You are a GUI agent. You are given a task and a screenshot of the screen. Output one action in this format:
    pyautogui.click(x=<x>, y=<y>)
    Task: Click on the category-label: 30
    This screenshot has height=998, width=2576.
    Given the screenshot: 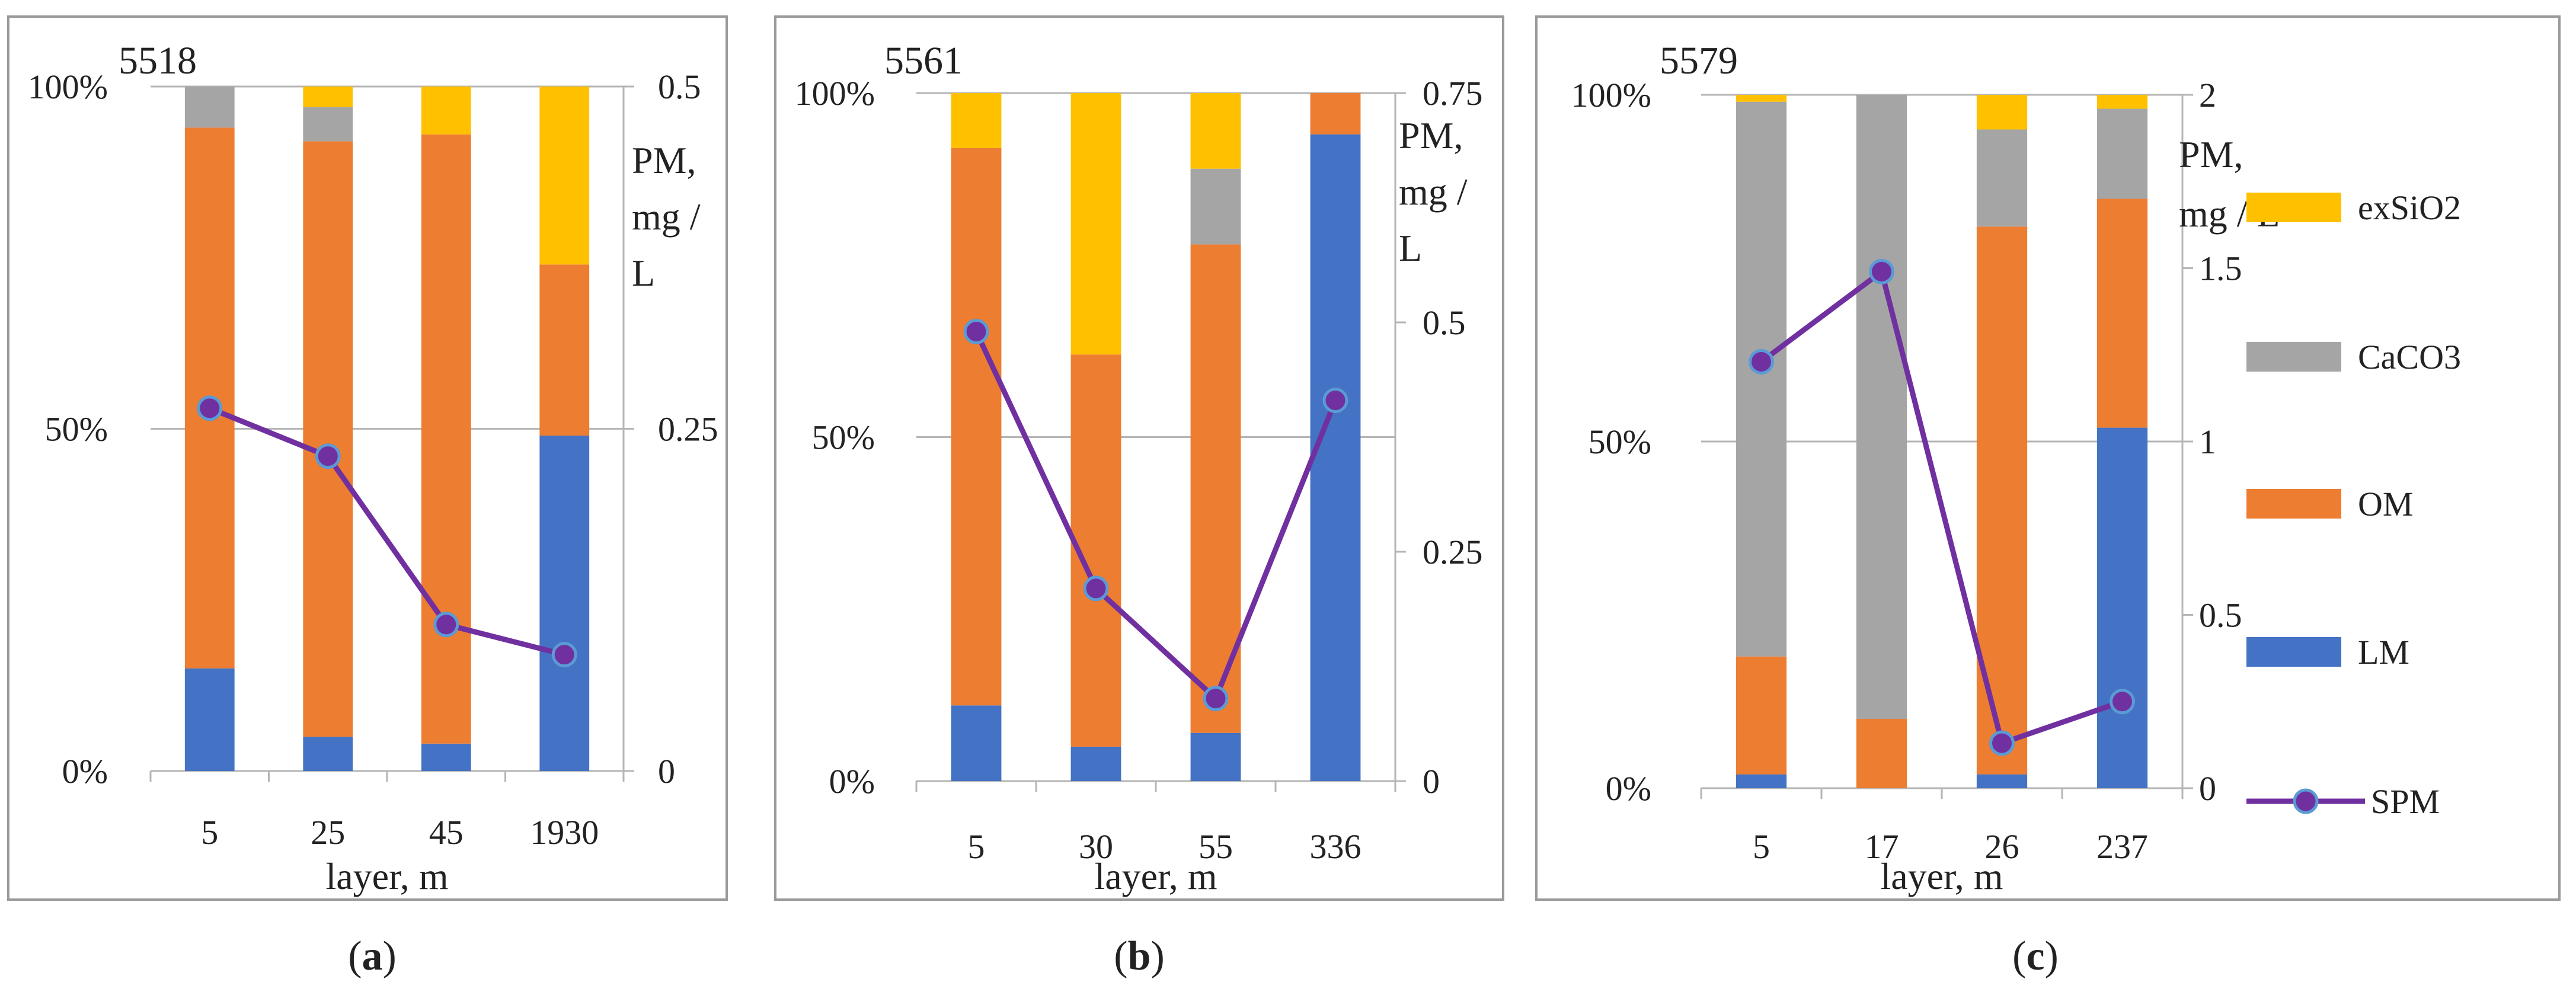 What is the action you would take?
    pyautogui.click(x=1096, y=846)
    